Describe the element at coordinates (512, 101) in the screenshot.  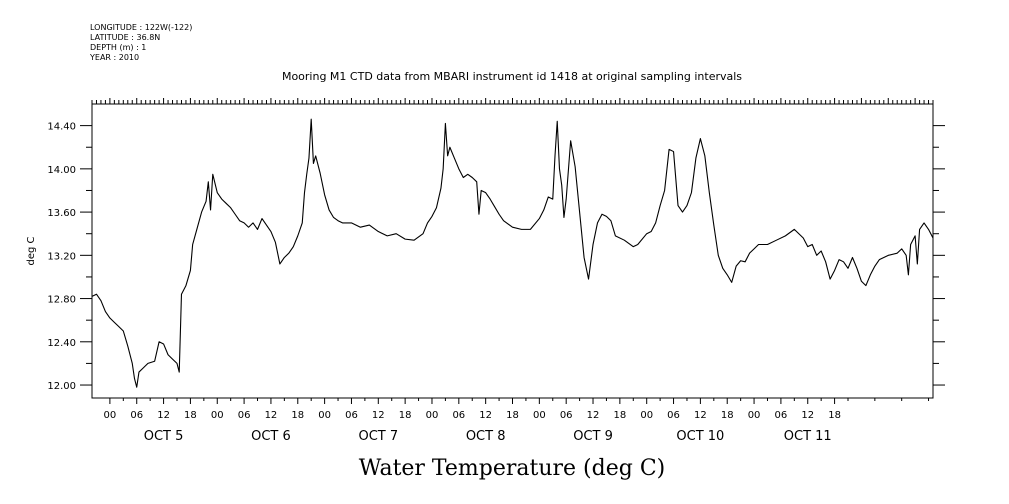
I see `top-minor-ticks` at that location.